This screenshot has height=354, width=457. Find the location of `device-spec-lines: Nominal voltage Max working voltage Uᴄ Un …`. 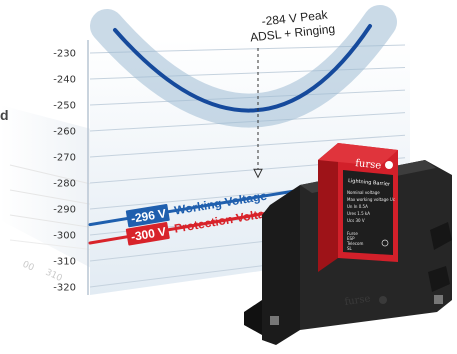

device-spec-lines: Nominal voltage Max working voltage Uᴄ Un … is located at coordinates (371, 206).